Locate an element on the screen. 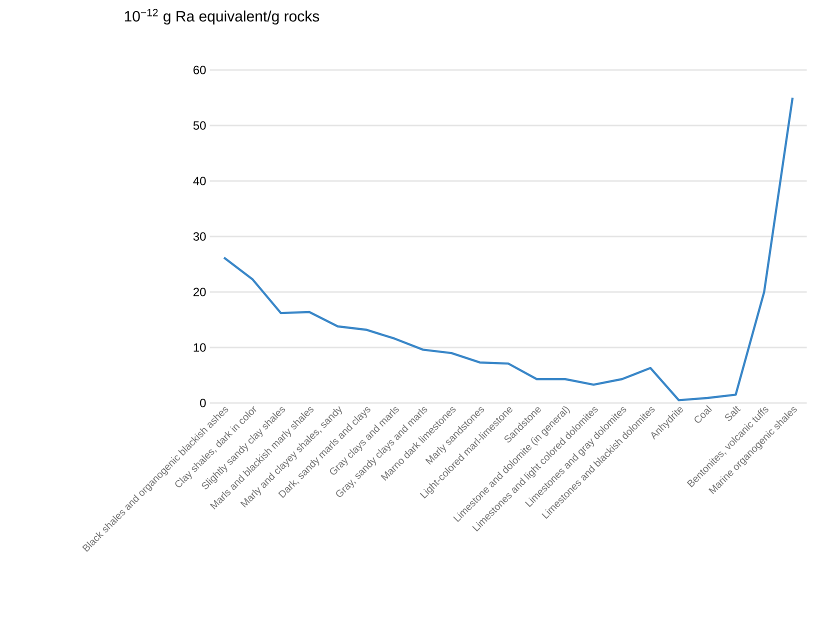  y-tick-label: 20 is located at coordinates (200, 292).